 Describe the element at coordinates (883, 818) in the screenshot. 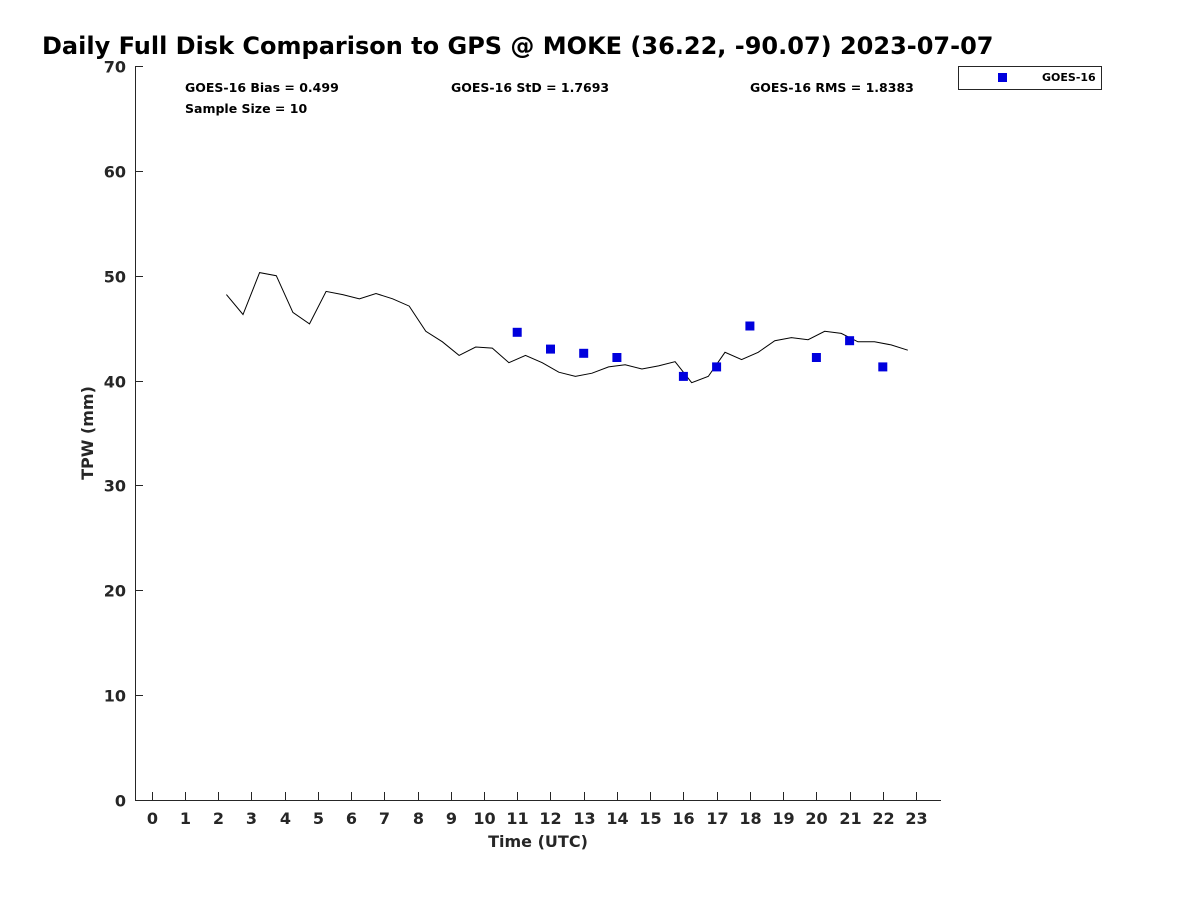

I see `x-tick-label: 22` at that location.